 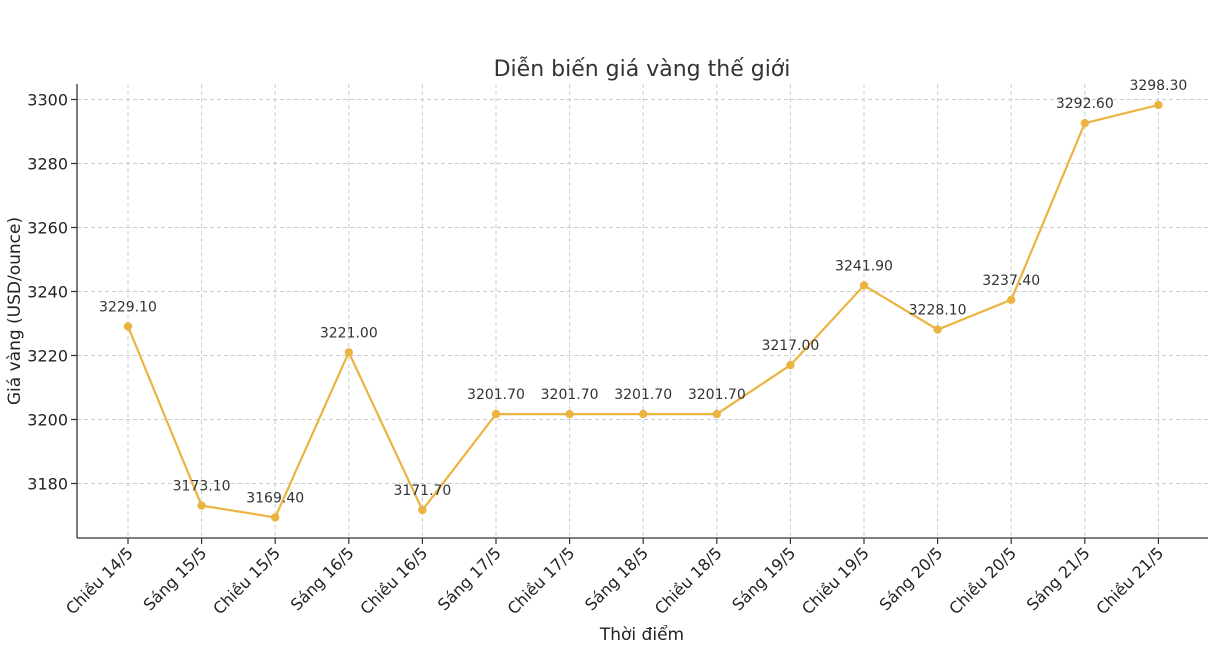 What do you see at coordinates (202, 487) in the screenshot?
I see `data-label: 3173.10` at bounding box center [202, 487].